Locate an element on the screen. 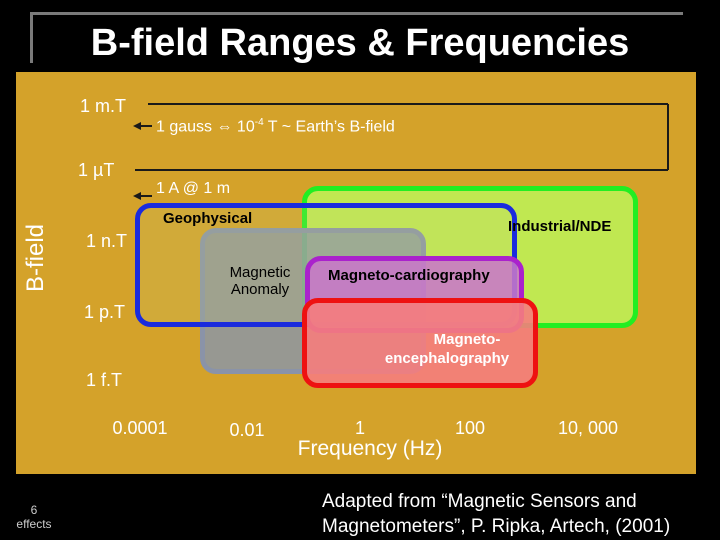 This screenshot has width=720, height=540. x-tick-10000: 10, 000 is located at coordinates (588, 428).